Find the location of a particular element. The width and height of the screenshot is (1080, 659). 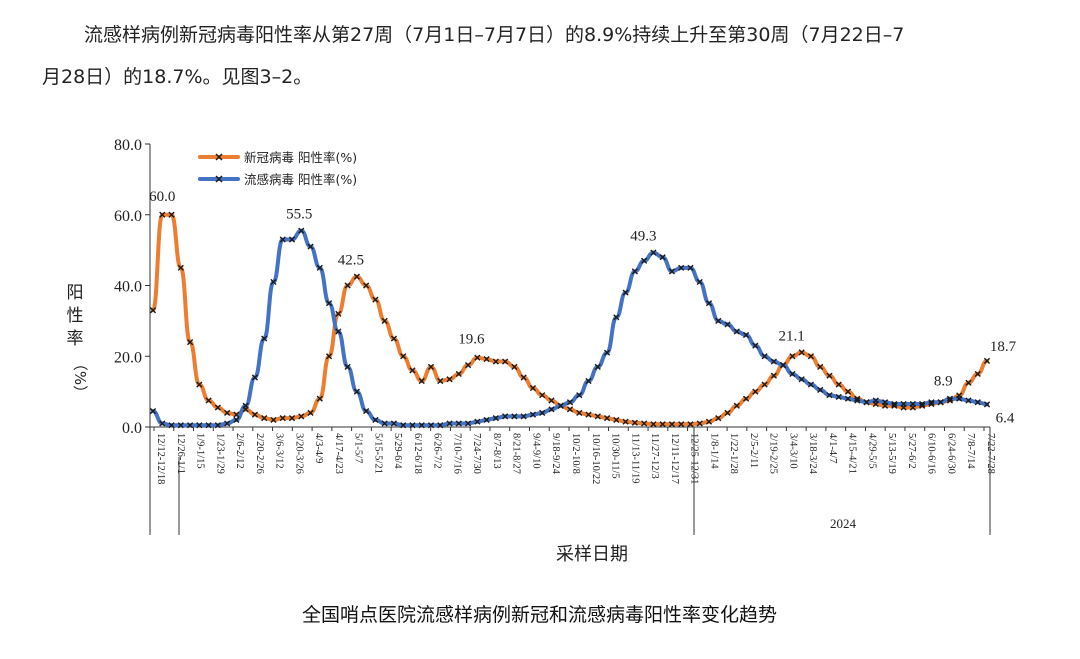

x-tick-label: 8/7-8/13 is located at coordinates (496, 451).